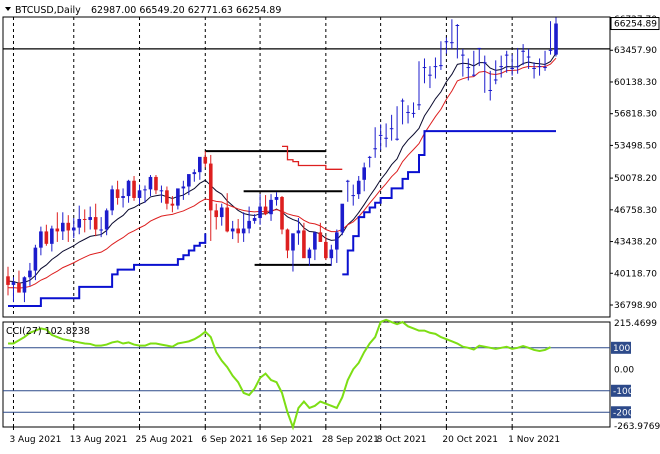  Describe the element at coordinates (635, 324) in the screenshot. I see `cci-tick-label: 215.4699` at that location.